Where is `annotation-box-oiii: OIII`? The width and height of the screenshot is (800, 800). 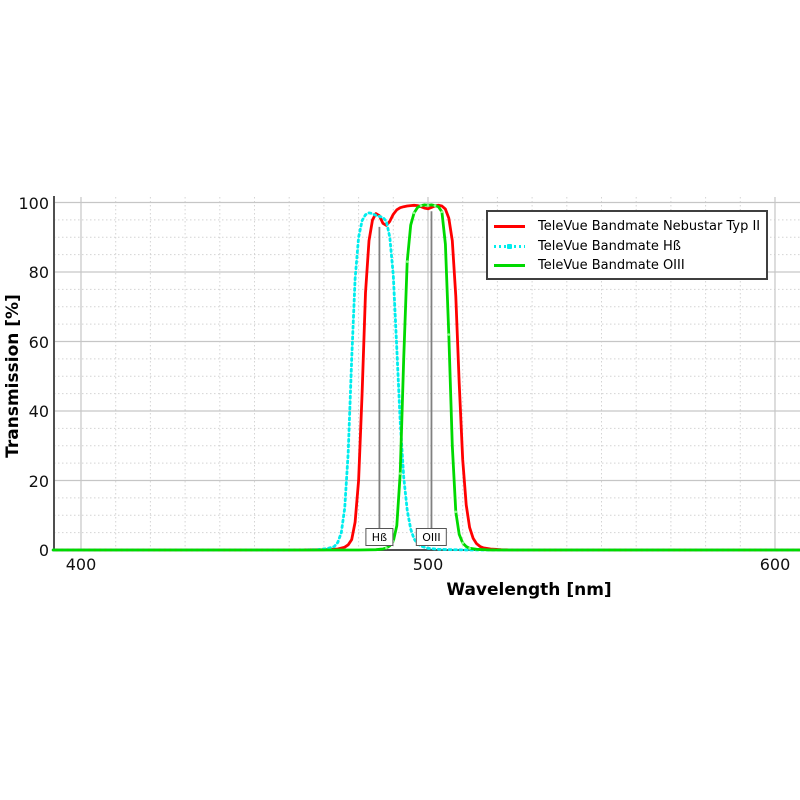 annotation-box-oiii: OIII is located at coordinates (431, 537).